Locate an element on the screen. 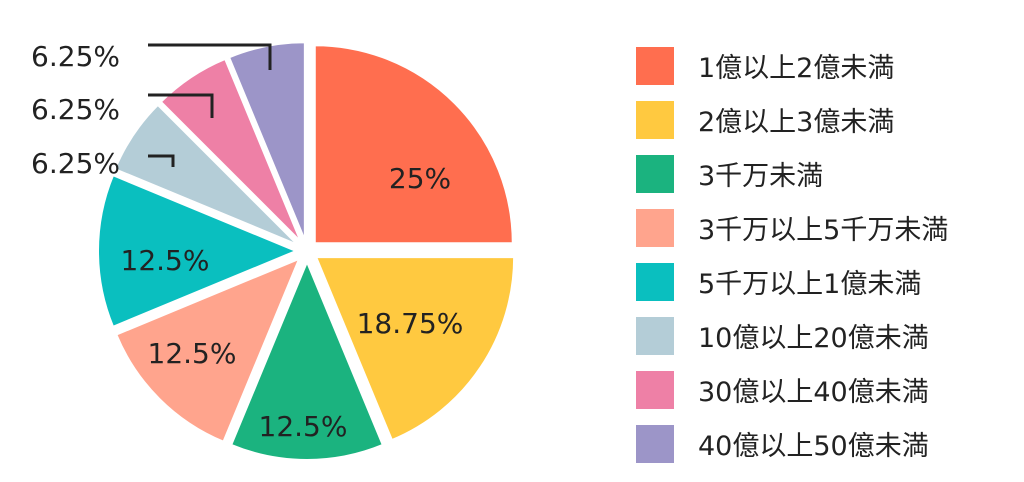 The width and height of the screenshot is (1024, 482). slice-value-label: 18.75% is located at coordinates (410, 323).